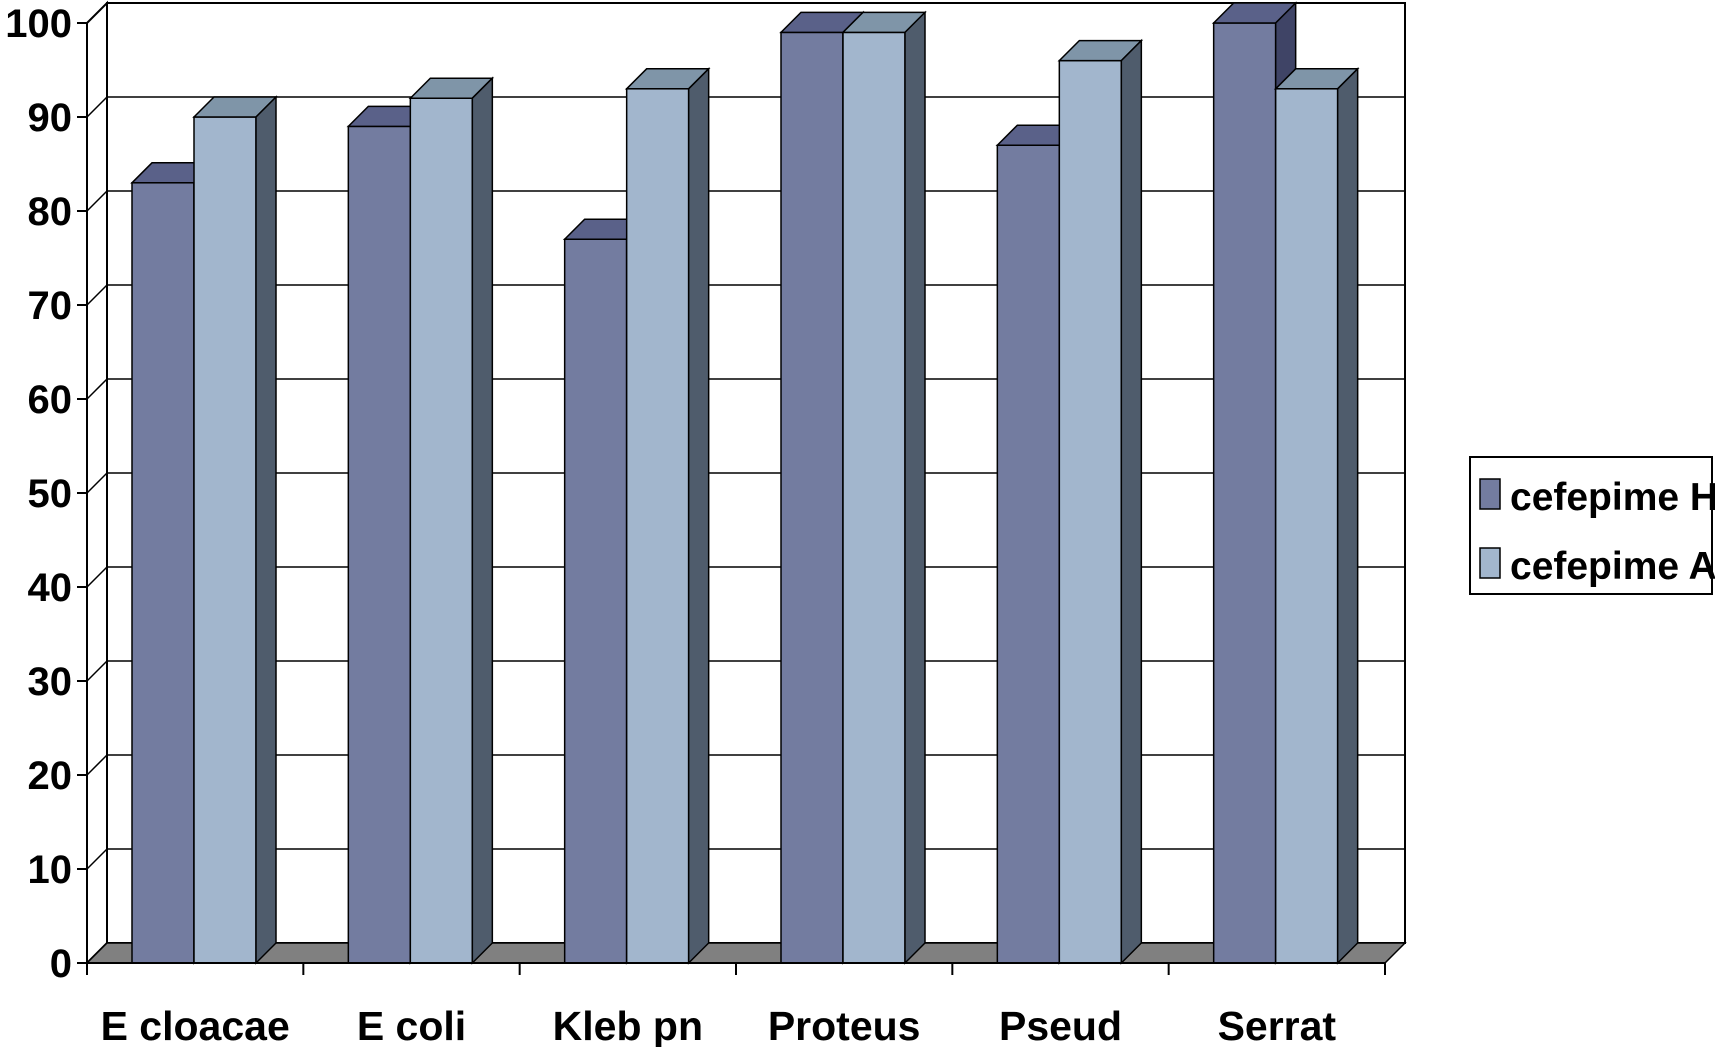 The height and width of the screenshot is (1047, 1715). What do you see at coordinates (1060, 1025) in the screenshot?
I see `x-tick-label-pseud: Pseud` at bounding box center [1060, 1025].